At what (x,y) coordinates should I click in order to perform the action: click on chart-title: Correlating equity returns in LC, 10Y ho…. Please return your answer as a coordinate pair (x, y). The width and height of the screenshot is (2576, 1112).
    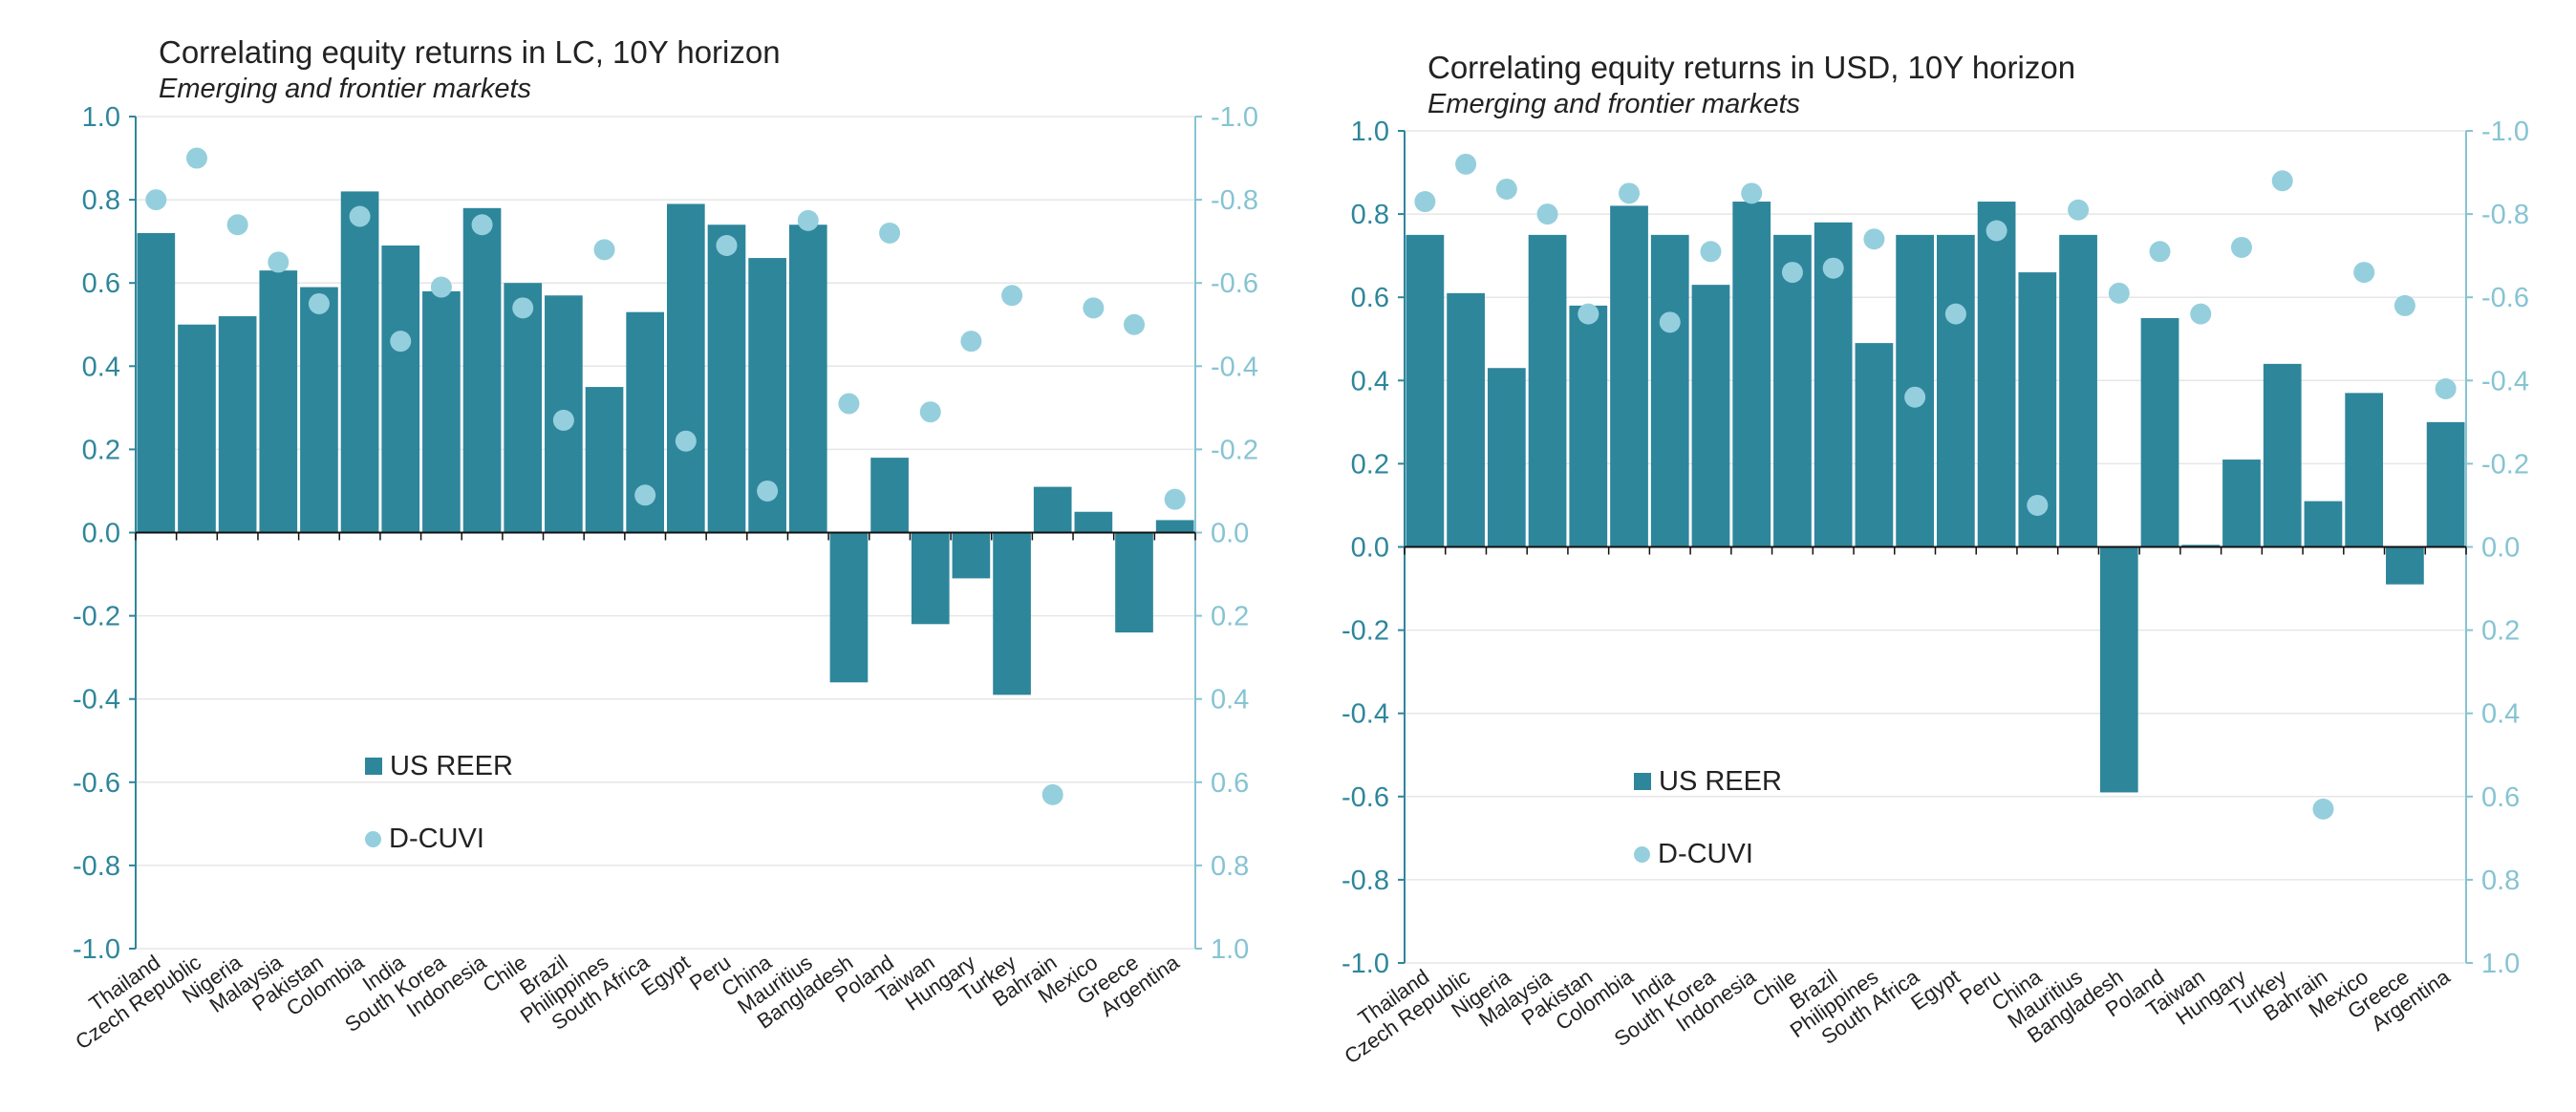
    Looking at the image, I should click on (470, 52).